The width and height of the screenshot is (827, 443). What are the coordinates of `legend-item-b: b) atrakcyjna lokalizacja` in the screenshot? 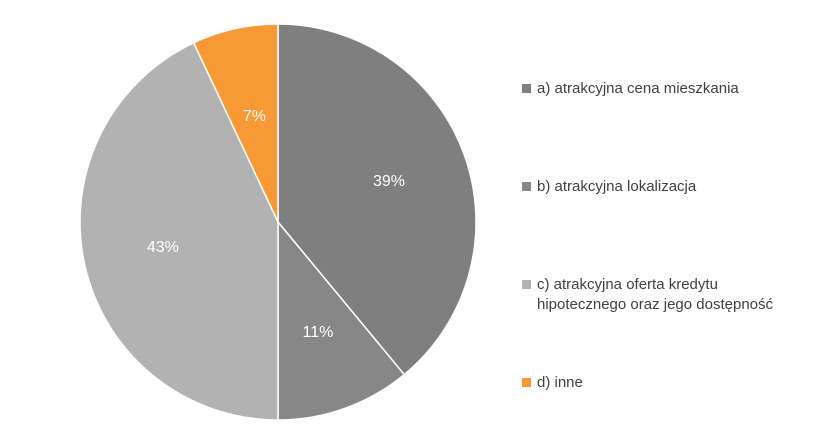 It's located at (609, 187).